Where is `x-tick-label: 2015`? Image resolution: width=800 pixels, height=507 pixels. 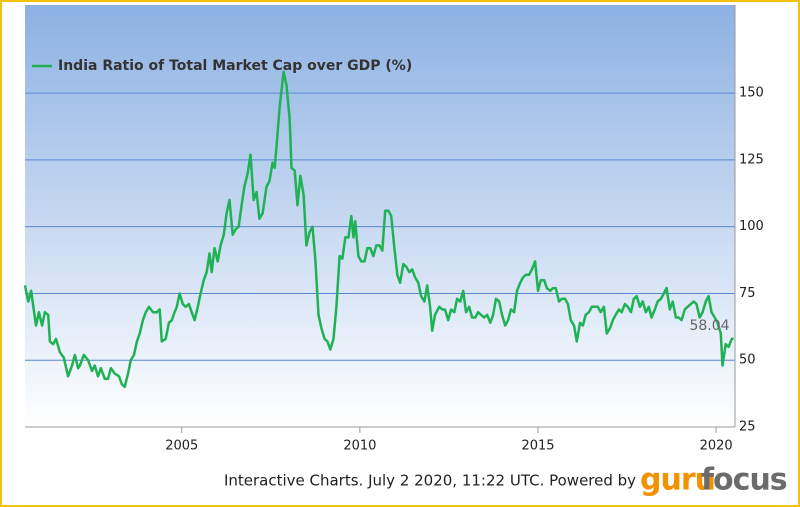
x-tick-label: 2015 is located at coordinates (537, 446).